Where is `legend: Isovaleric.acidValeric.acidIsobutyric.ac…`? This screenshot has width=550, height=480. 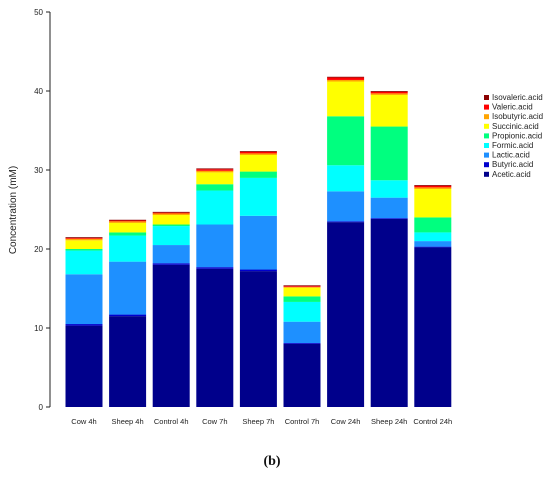 legend: Isovaleric.acidValeric.acidIsobutyric.ac… is located at coordinates (513, 136).